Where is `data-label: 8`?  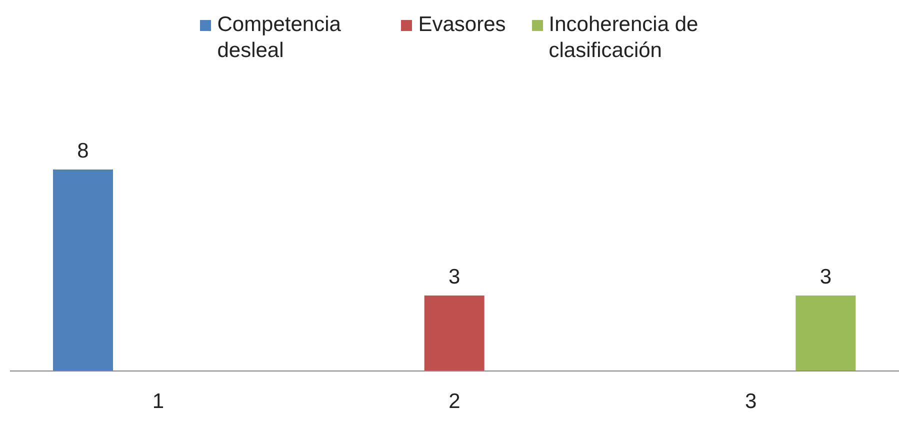 data-label: 8 is located at coordinates (83, 151).